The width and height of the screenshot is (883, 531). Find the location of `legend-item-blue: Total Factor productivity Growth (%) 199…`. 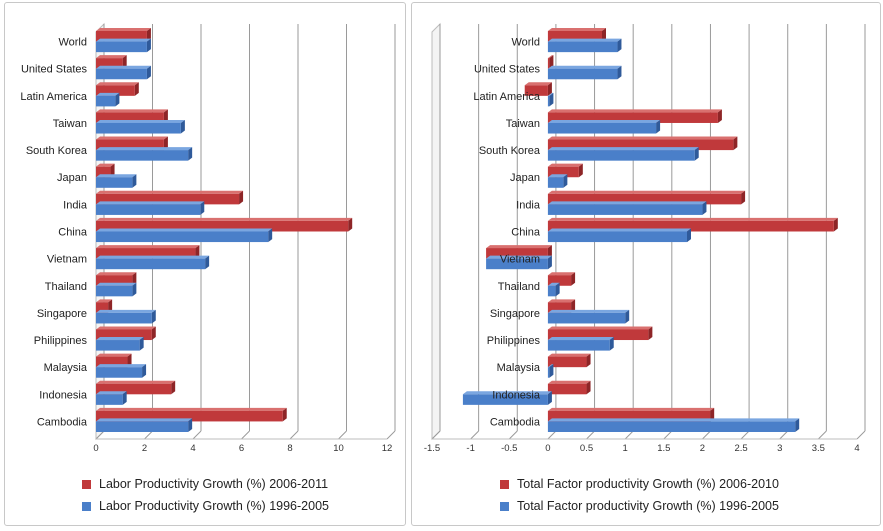

legend-item-blue: Total Factor productivity Growth (%) 199… is located at coordinates (639, 506).